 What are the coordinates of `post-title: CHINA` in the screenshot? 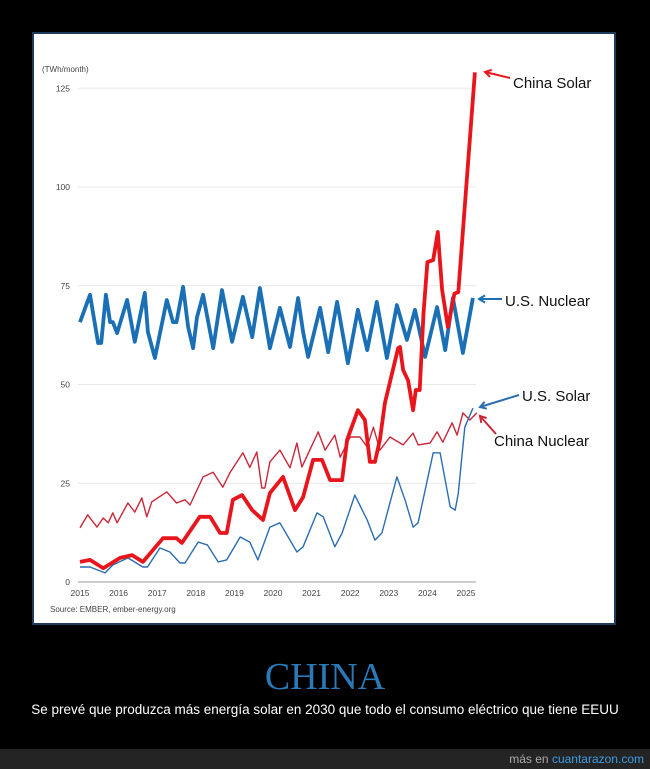 It's located at (325, 677).